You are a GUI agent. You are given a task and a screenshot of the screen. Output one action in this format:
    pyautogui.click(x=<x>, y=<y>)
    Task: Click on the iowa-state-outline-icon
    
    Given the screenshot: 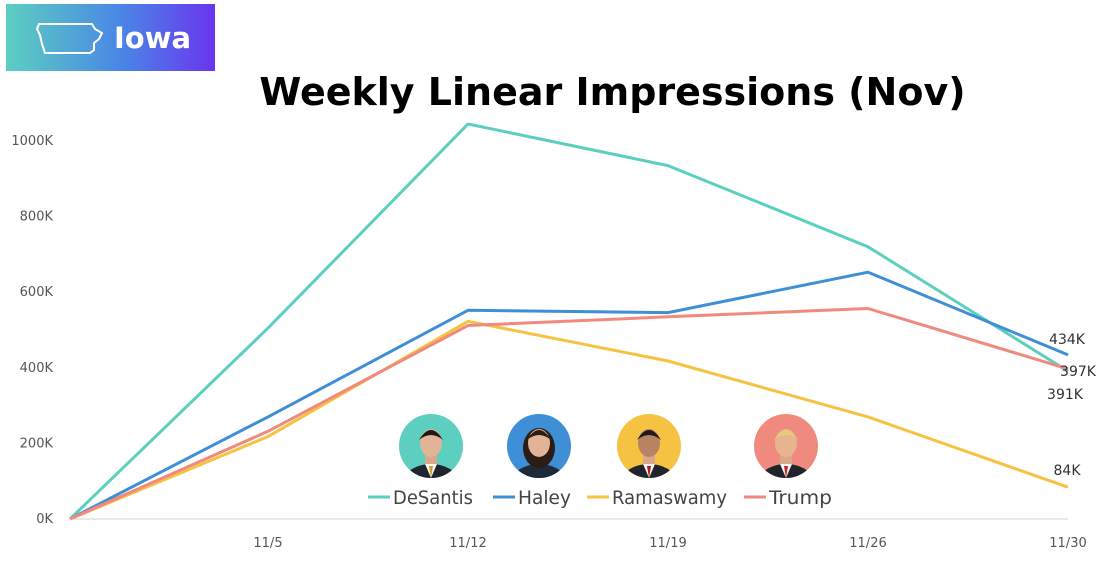 What is the action you would take?
    pyautogui.click(x=69, y=38)
    